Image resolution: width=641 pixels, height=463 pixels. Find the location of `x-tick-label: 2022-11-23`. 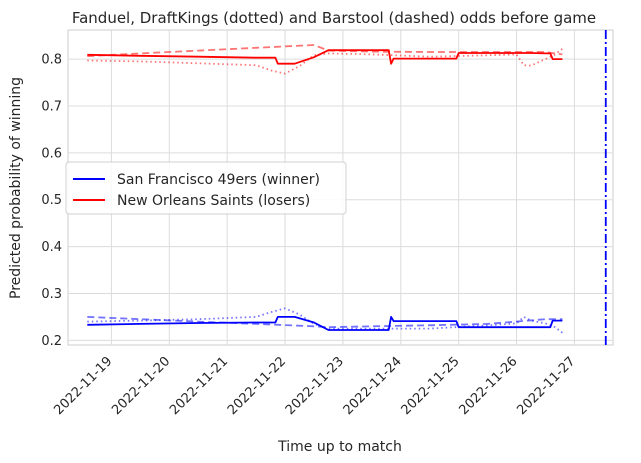

x-tick-label: 2022-11-23 is located at coordinates (315, 386).